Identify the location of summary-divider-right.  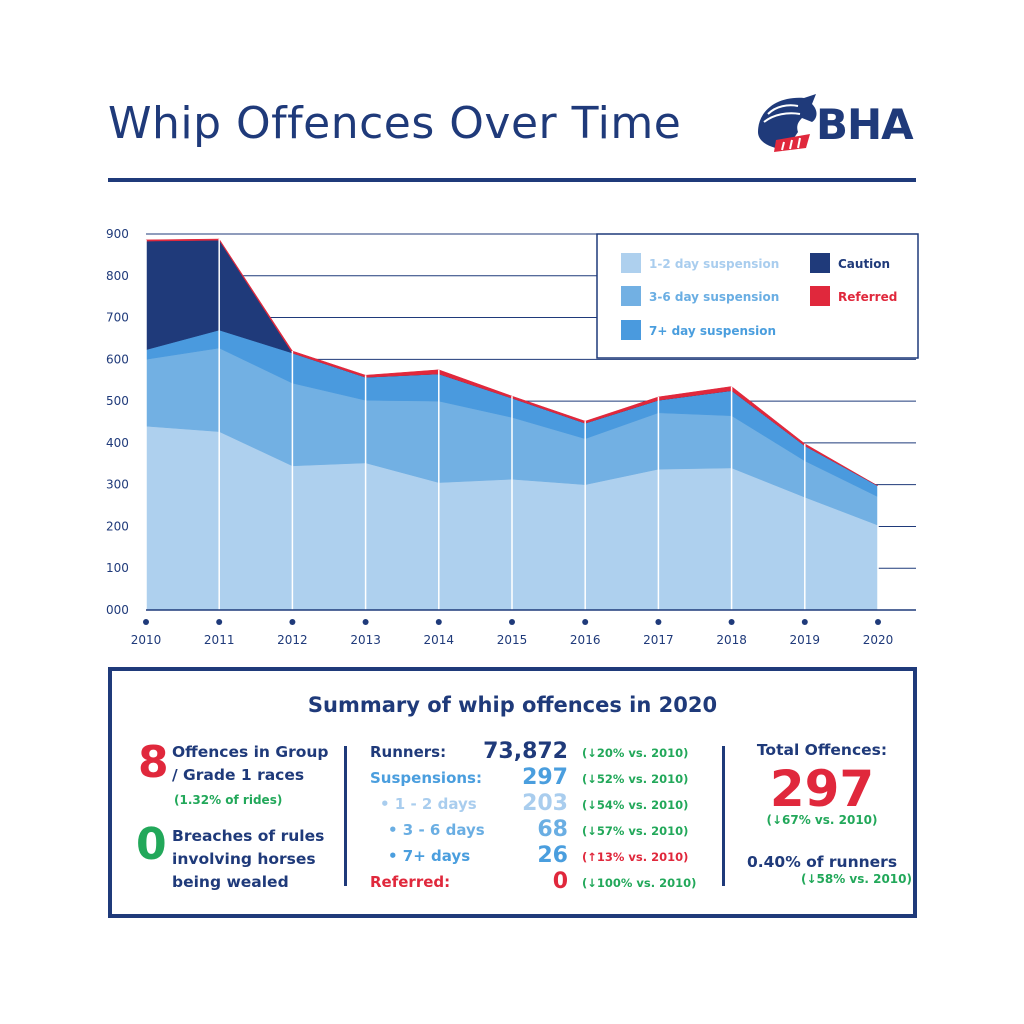
(723, 816).